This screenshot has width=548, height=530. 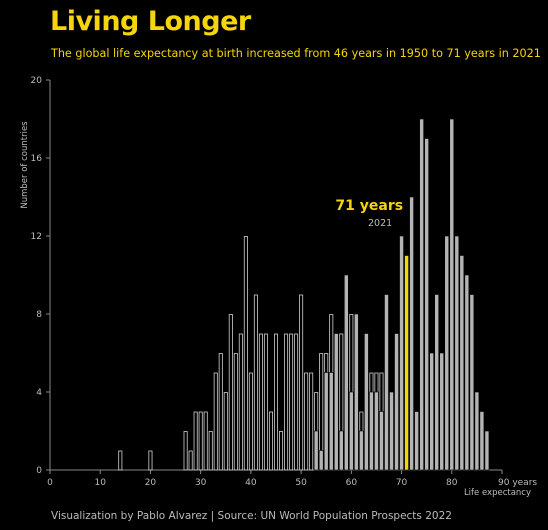 I want to click on y-axis-label: Number of countries, so click(x=25, y=165).